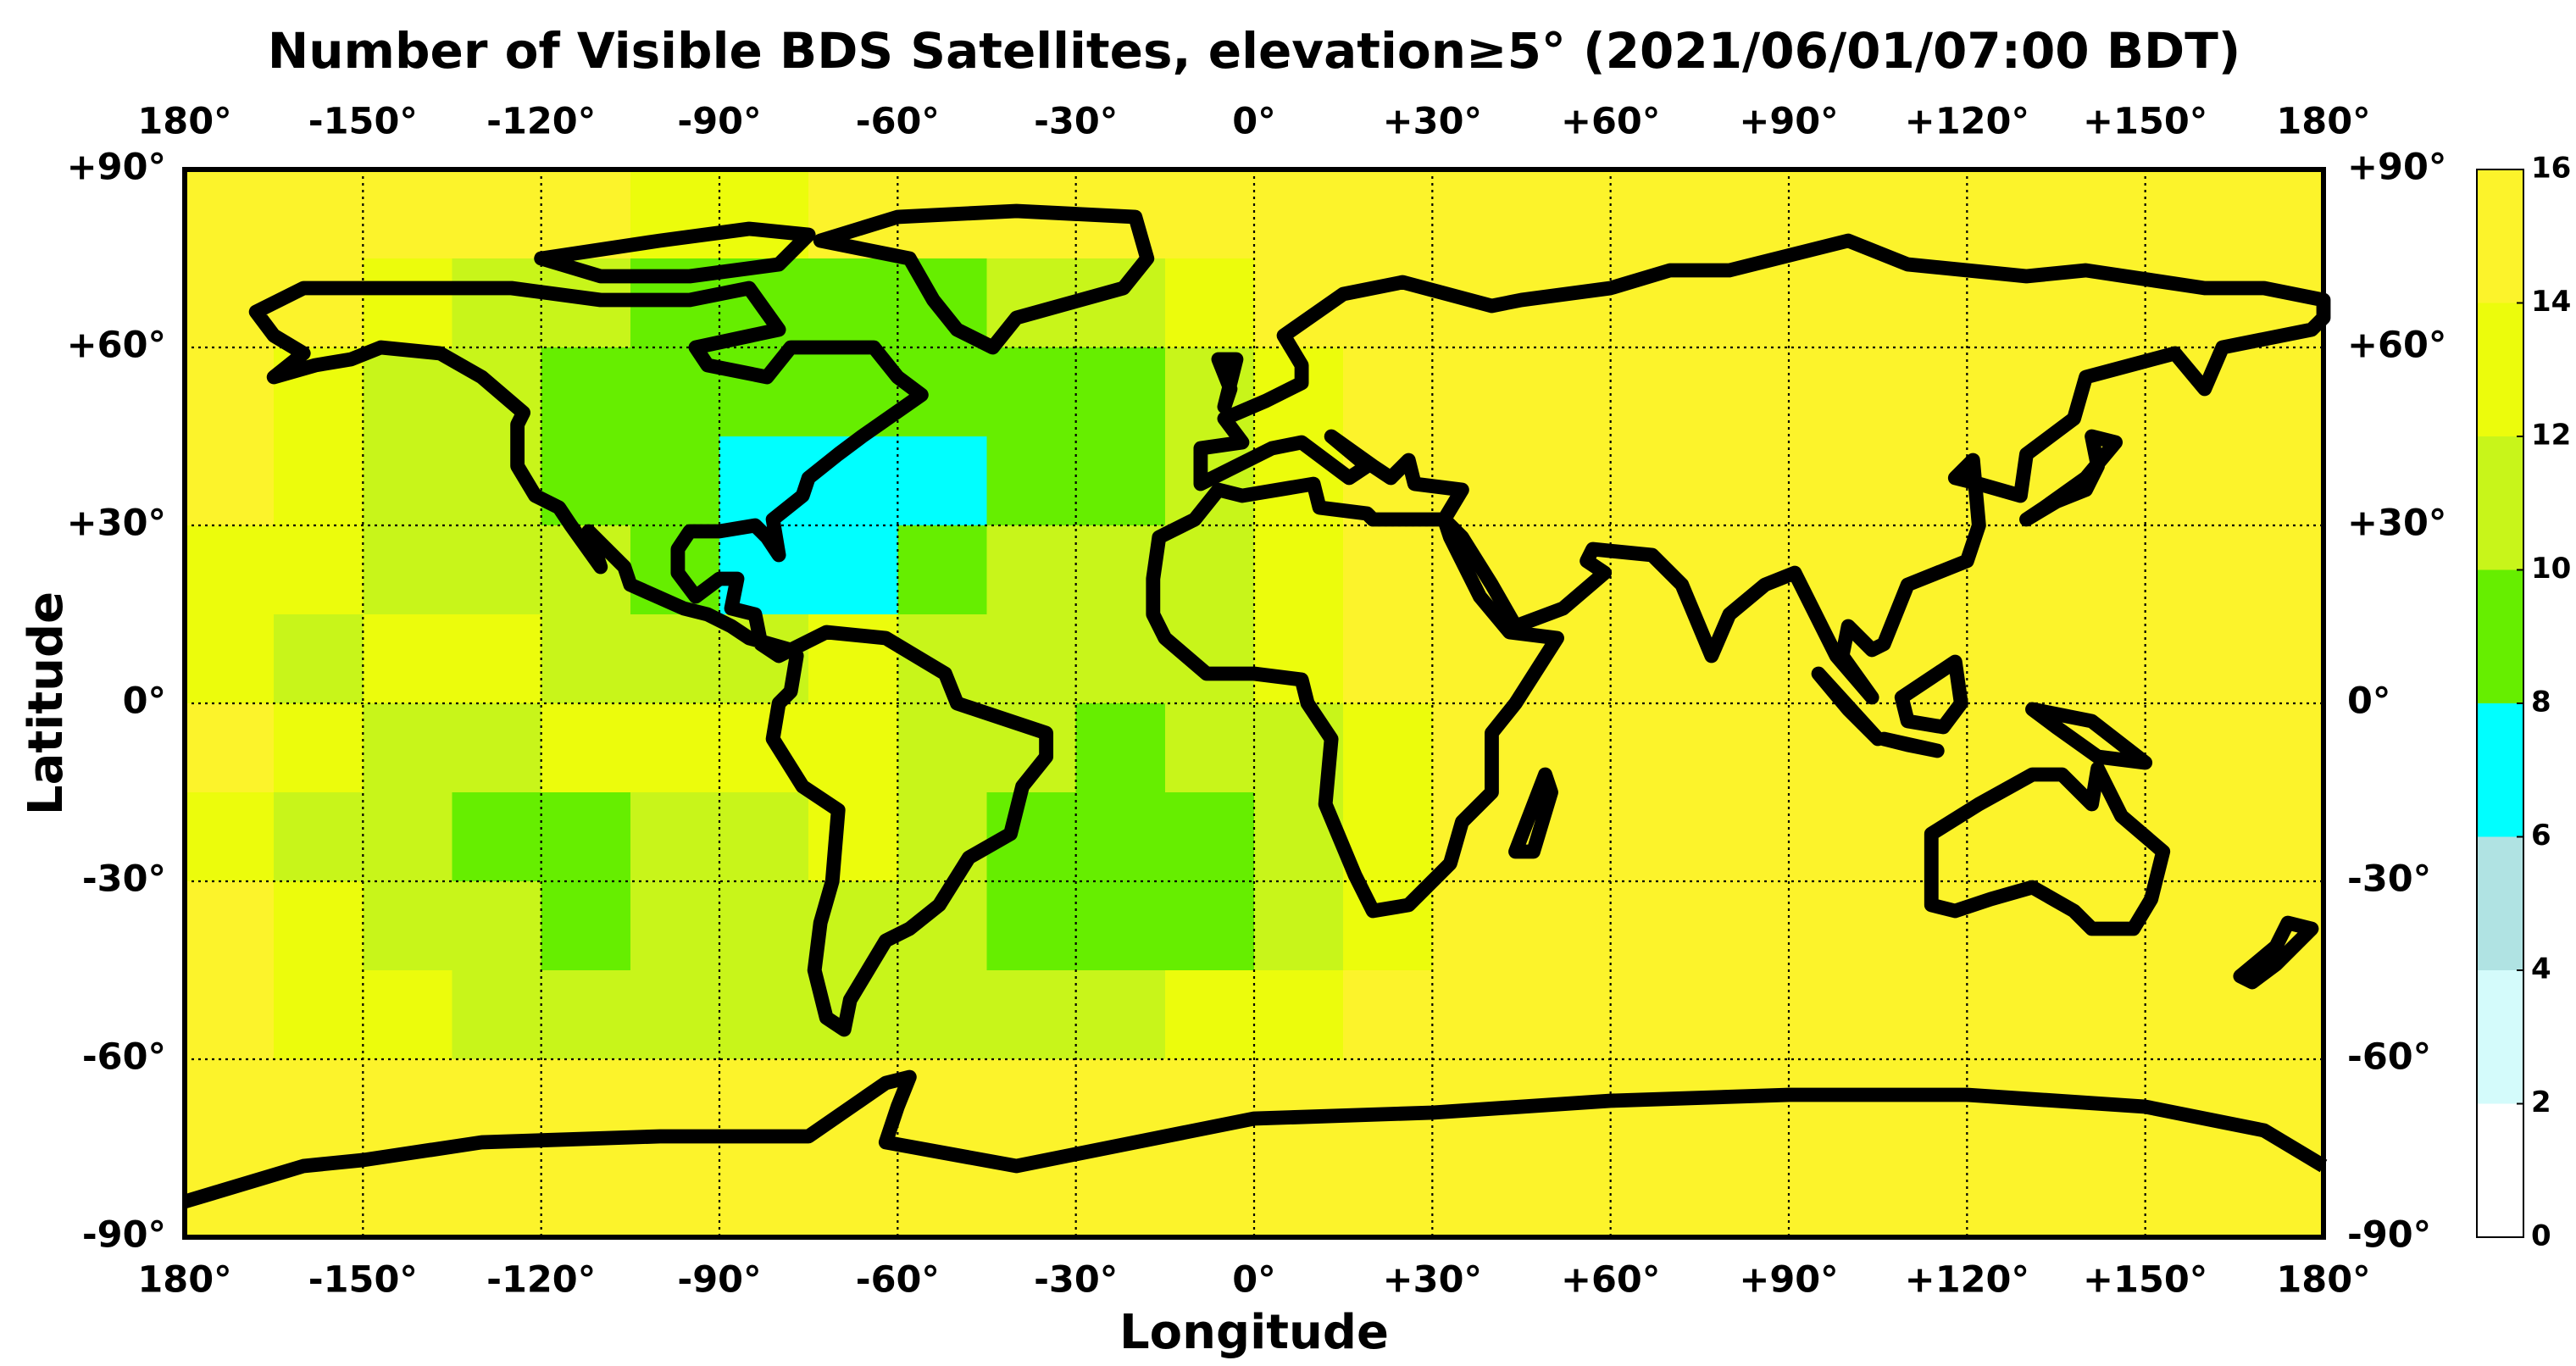 Image resolution: width=2576 pixels, height=1366 pixels. I want to click on colorbar-tick-label: 2, so click(2541, 1102).